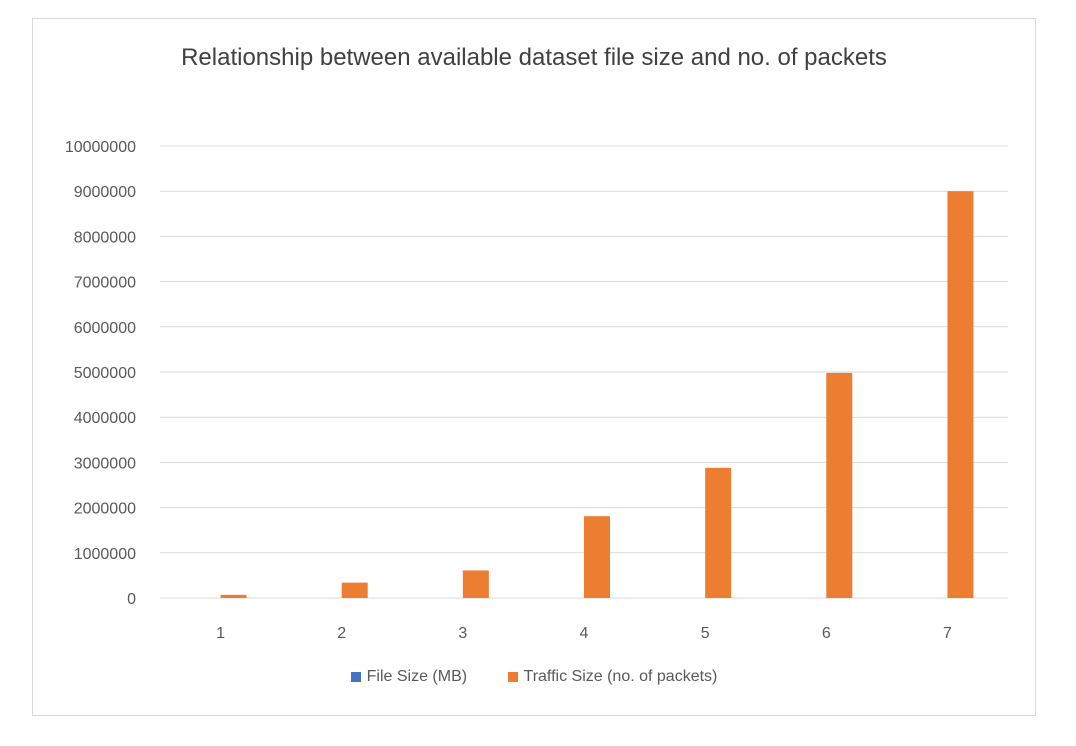  Describe the element at coordinates (947, 633) in the screenshot. I see `x-tick-label: 7` at that location.